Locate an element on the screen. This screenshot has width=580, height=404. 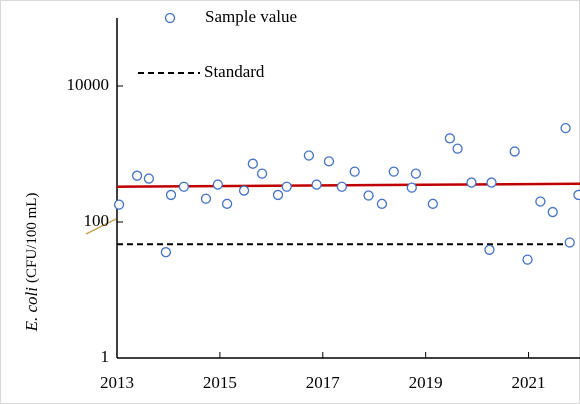
y-label-italic: E. coli is located at coordinates (31, 310).